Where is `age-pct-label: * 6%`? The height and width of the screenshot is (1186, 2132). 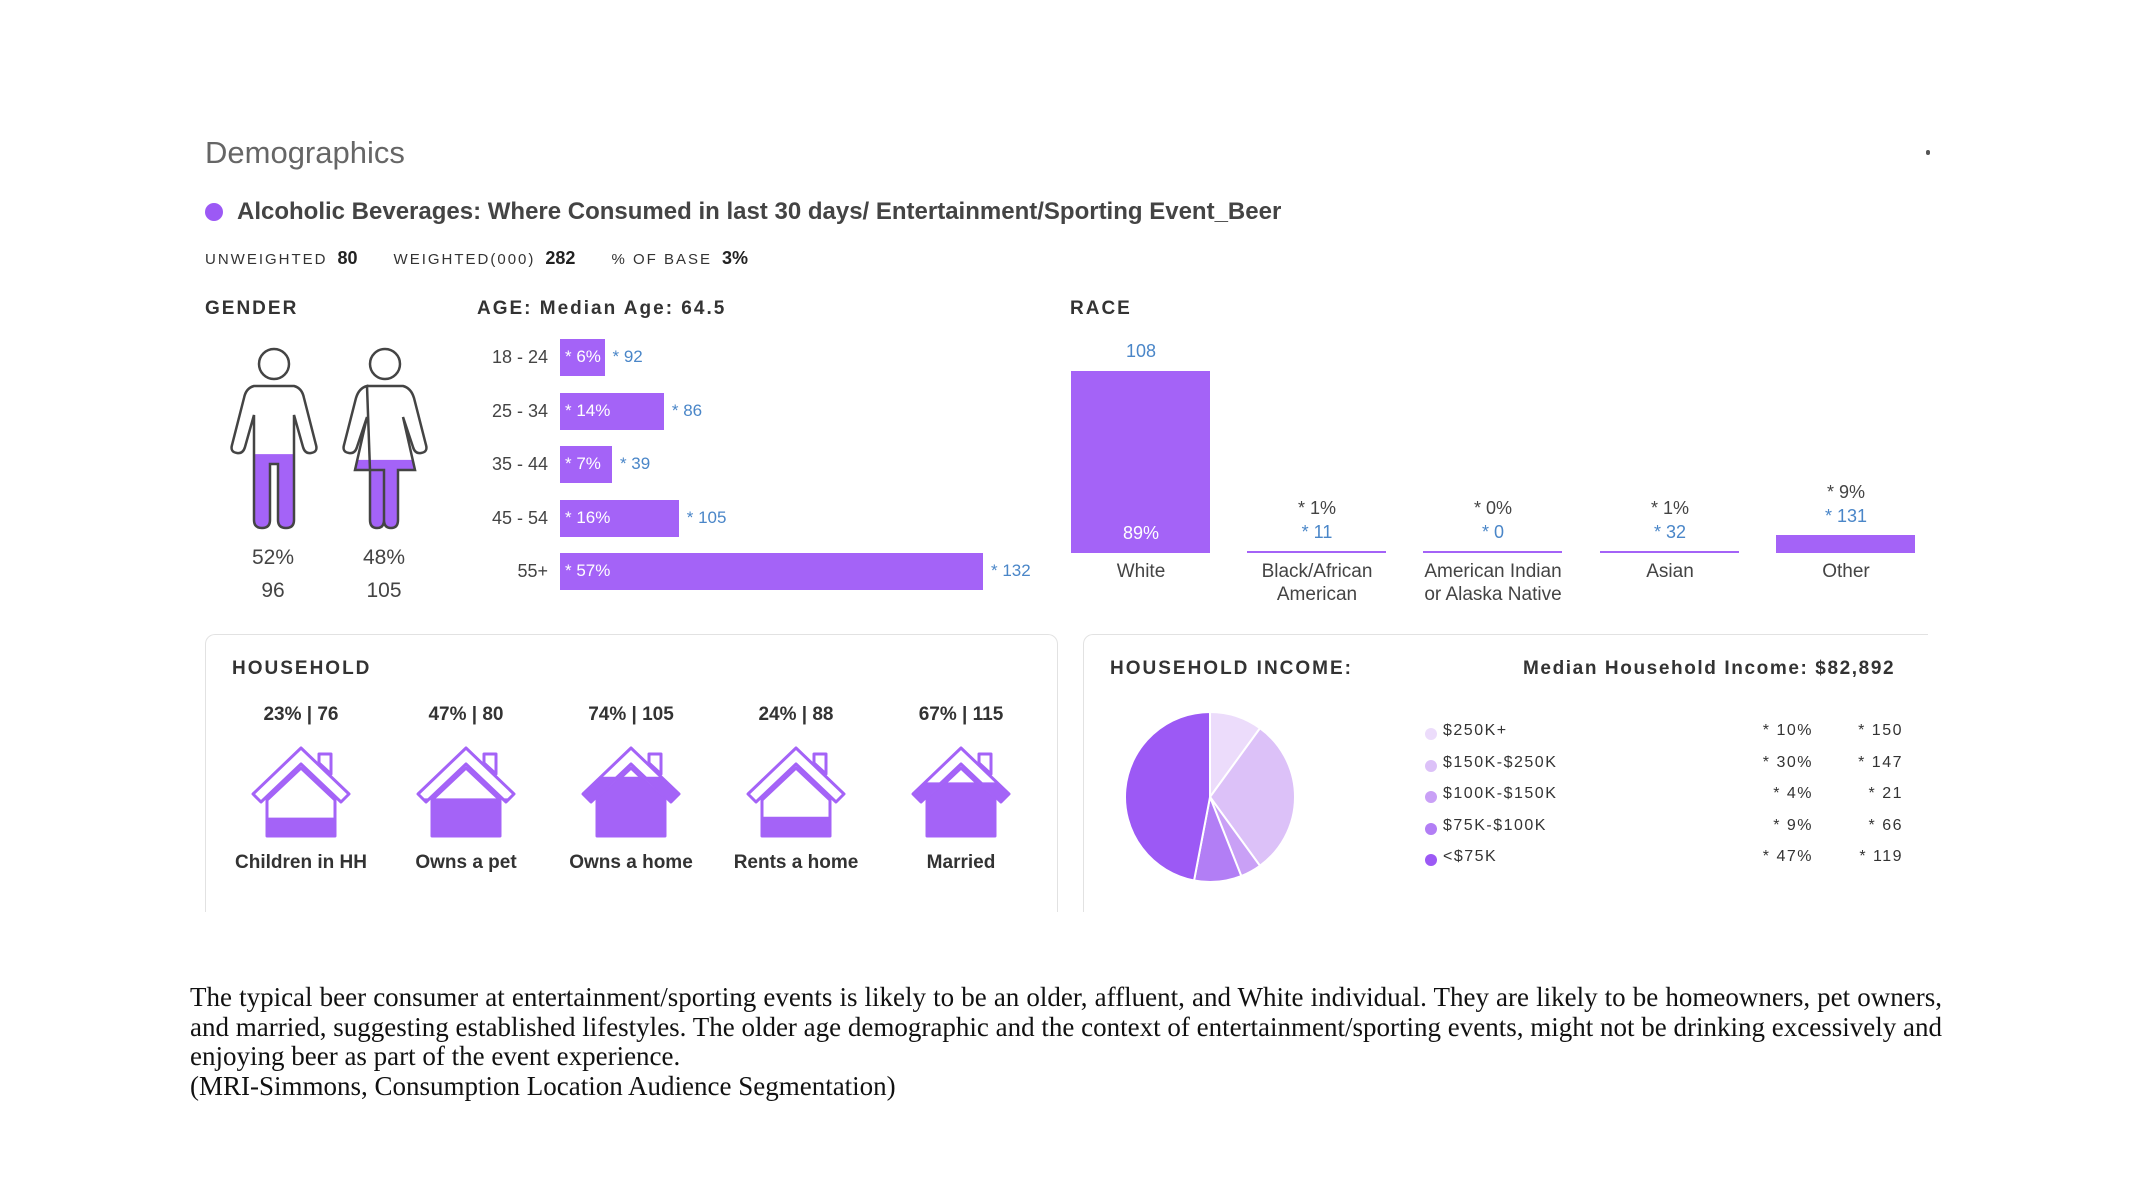 age-pct-label: * 6% is located at coordinates (583, 356).